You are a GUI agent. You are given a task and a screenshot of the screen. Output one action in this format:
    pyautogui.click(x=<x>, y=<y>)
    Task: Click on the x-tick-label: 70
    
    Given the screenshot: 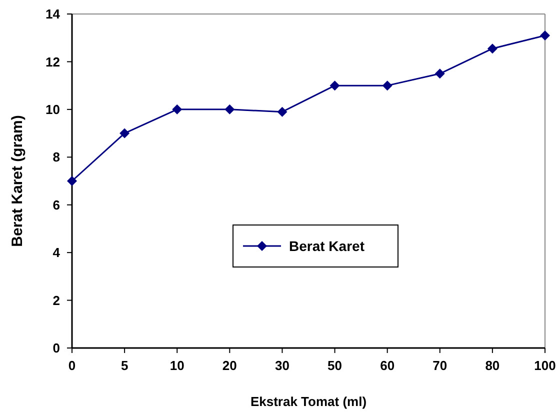 What is the action you would take?
    pyautogui.click(x=440, y=365)
    